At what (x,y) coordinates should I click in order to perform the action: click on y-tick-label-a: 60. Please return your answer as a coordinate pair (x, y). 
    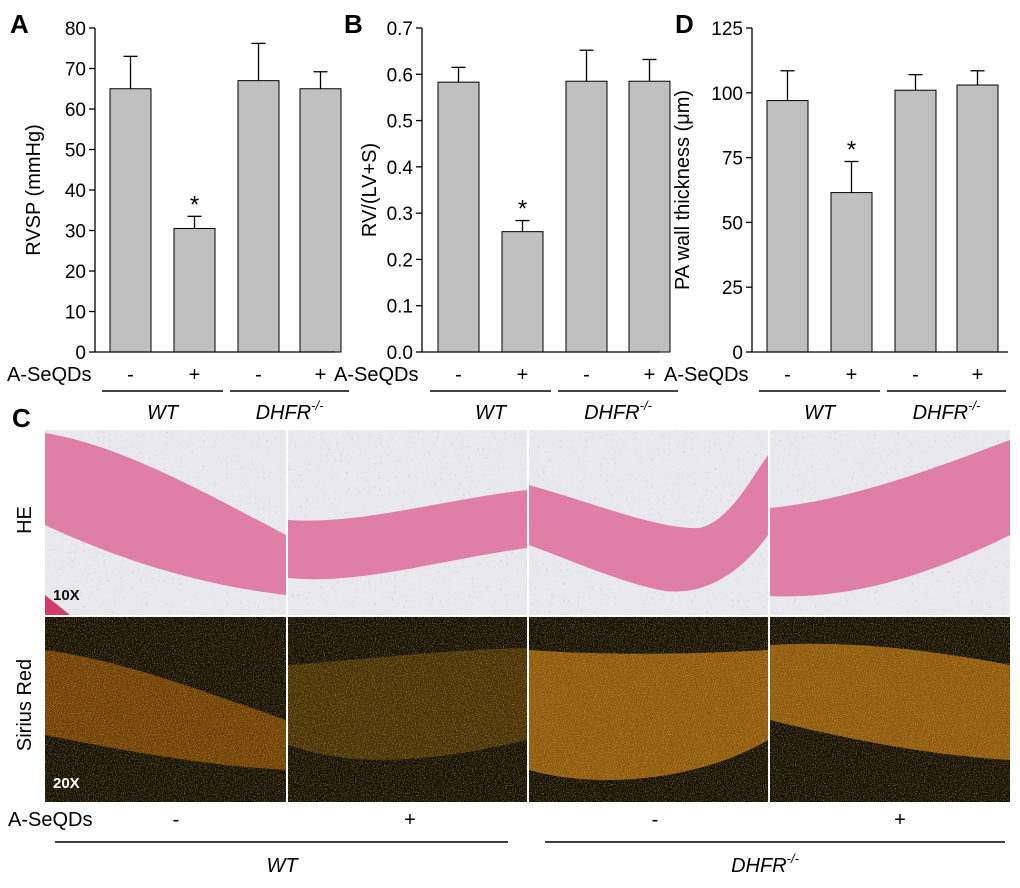
    Looking at the image, I should click on (75, 110).